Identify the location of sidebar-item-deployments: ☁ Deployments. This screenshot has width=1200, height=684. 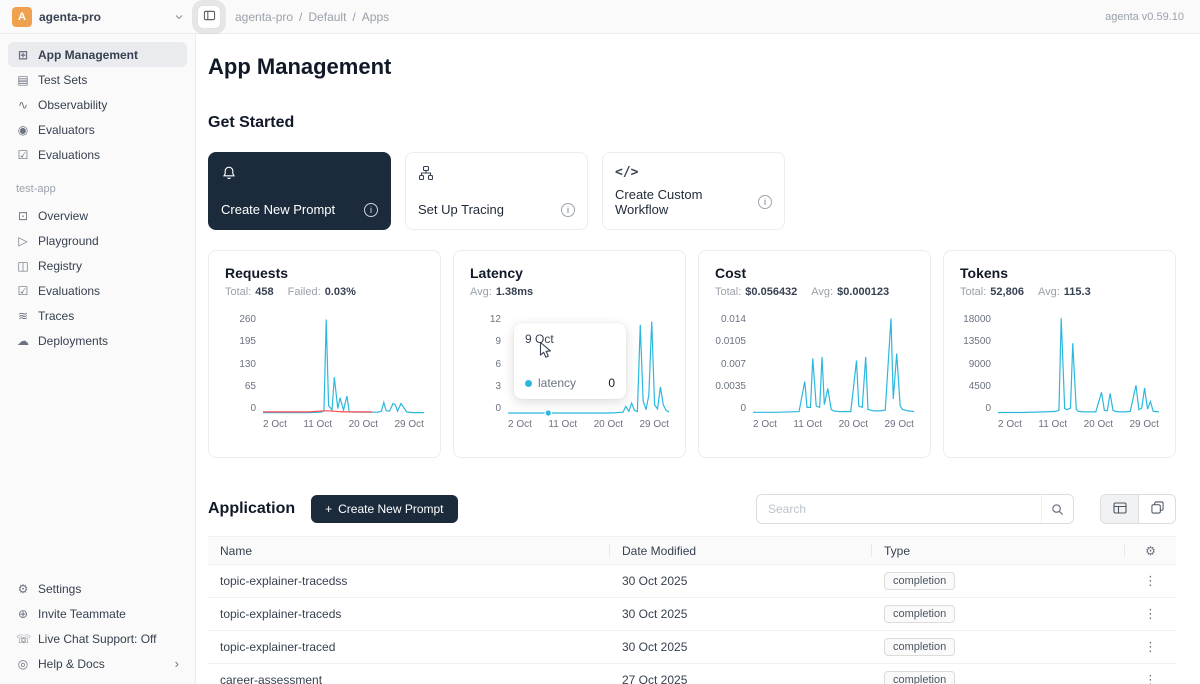
(97, 340).